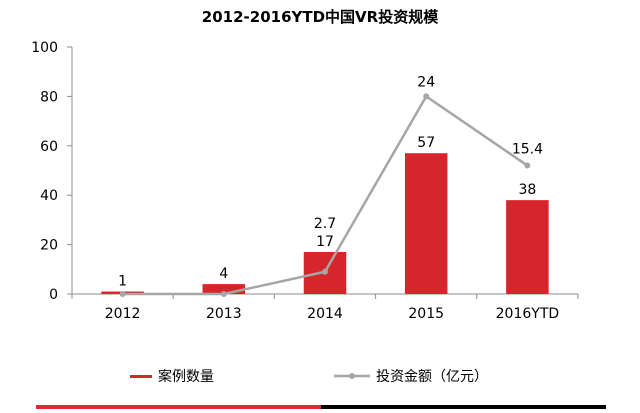  What do you see at coordinates (49, 246) in the screenshot?
I see `y-tick-label: 20` at bounding box center [49, 246].